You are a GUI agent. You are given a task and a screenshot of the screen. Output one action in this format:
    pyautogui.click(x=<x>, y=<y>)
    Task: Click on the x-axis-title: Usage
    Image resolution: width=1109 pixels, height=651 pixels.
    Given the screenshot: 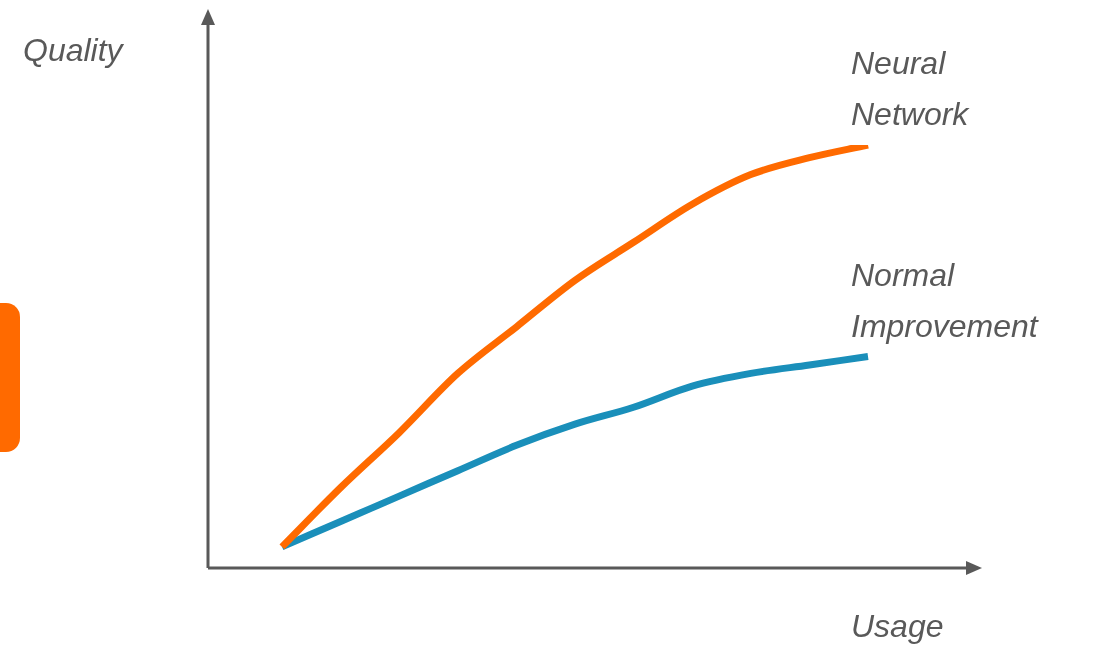 What is the action you would take?
    pyautogui.click(x=897, y=625)
    